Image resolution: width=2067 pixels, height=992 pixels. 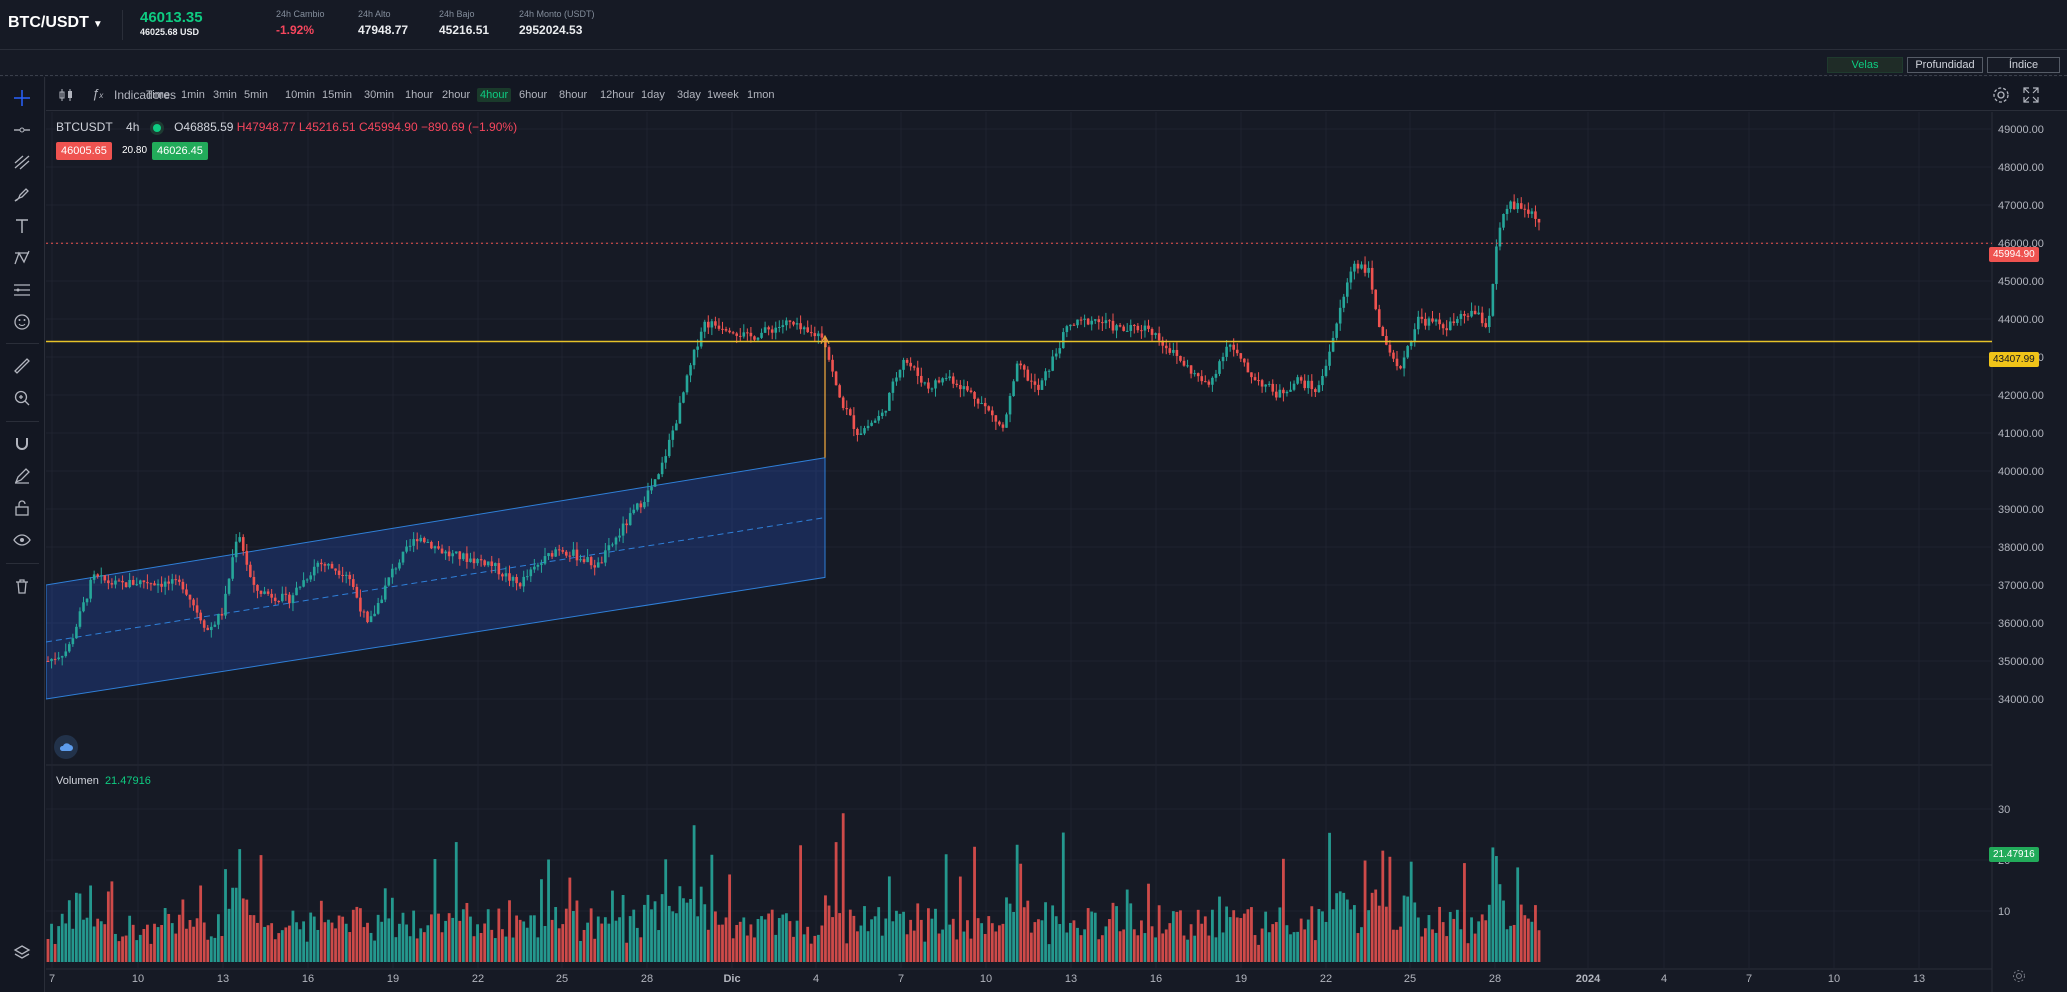 What do you see at coordinates (689, 95) in the screenshot?
I see `timeframe-3day: 3day` at bounding box center [689, 95].